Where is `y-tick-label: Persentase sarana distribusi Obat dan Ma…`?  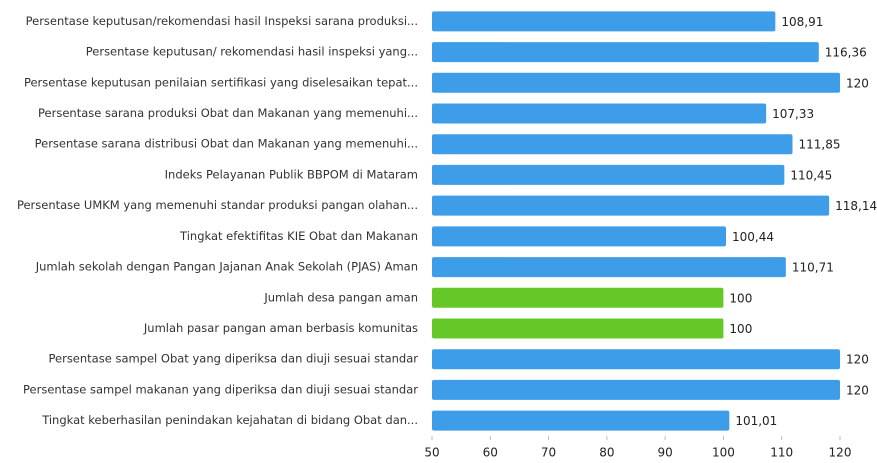 y-tick-label: Persentase sarana distribusi Obat dan Ma… is located at coordinates (226, 144).